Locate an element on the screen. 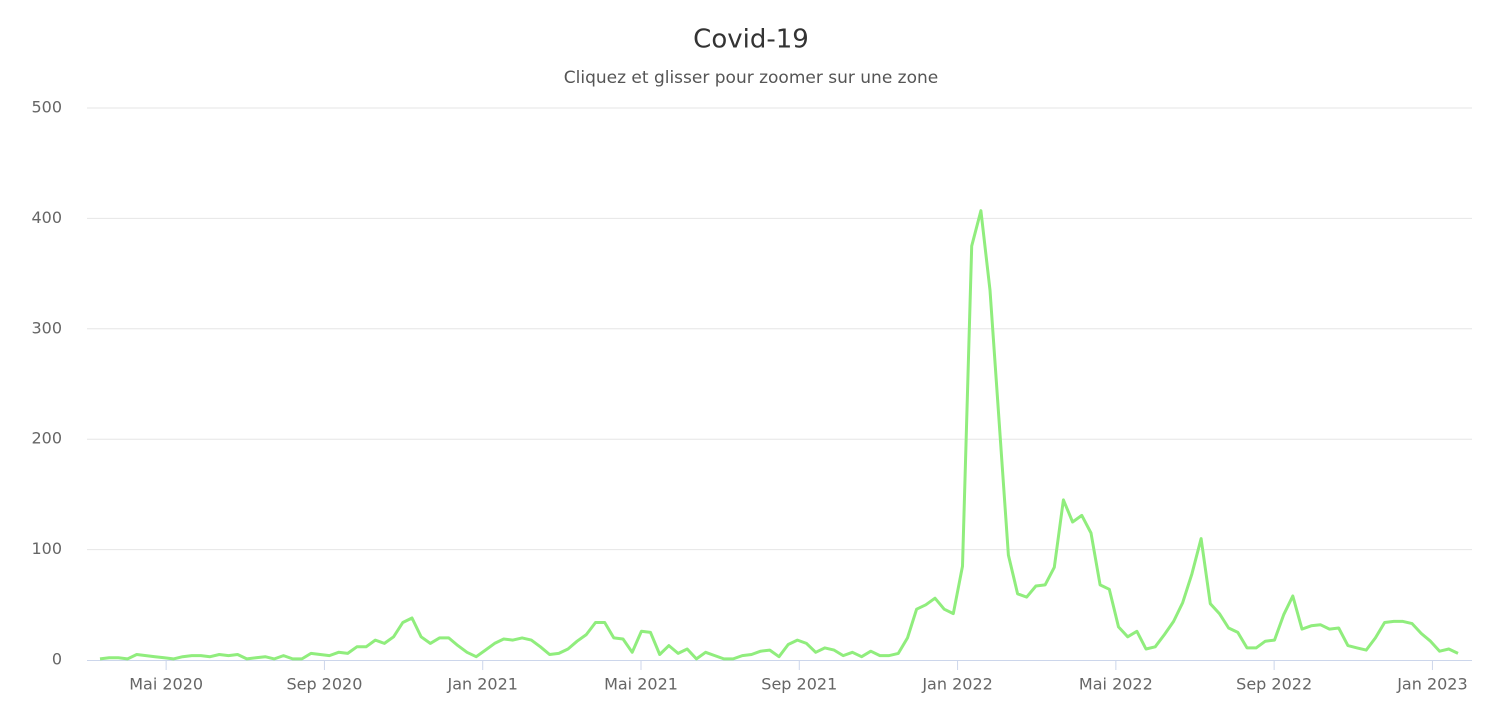 This screenshot has height=712, width=1506. y-tick-label: 300 is located at coordinates (46, 327).